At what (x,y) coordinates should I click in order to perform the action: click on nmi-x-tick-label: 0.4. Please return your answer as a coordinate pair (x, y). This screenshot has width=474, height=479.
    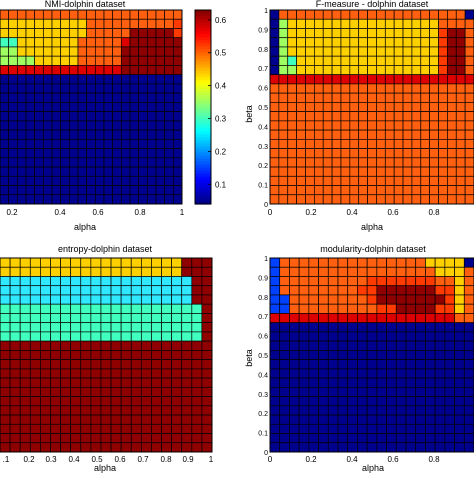
    Looking at the image, I should click on (60, 212).